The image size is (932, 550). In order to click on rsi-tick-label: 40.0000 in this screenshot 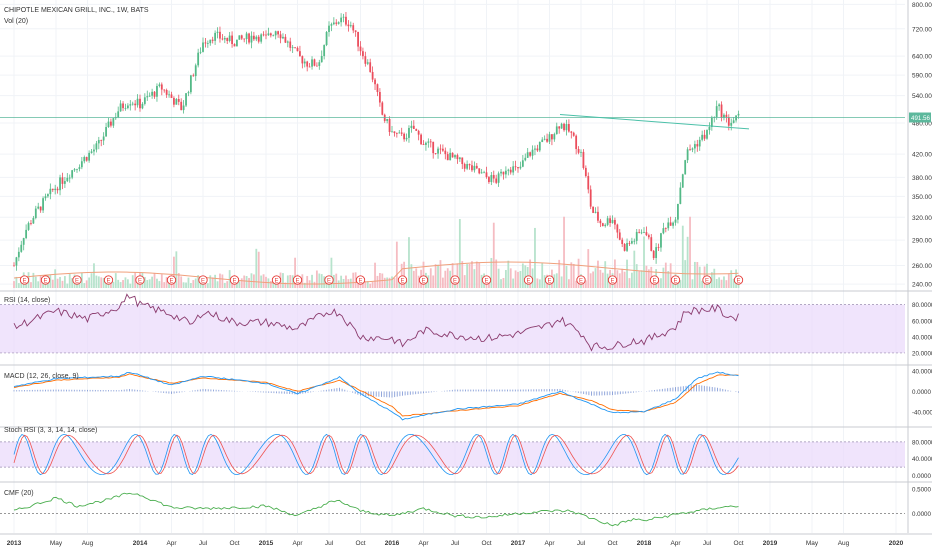, I will do `click(922, 337)`.